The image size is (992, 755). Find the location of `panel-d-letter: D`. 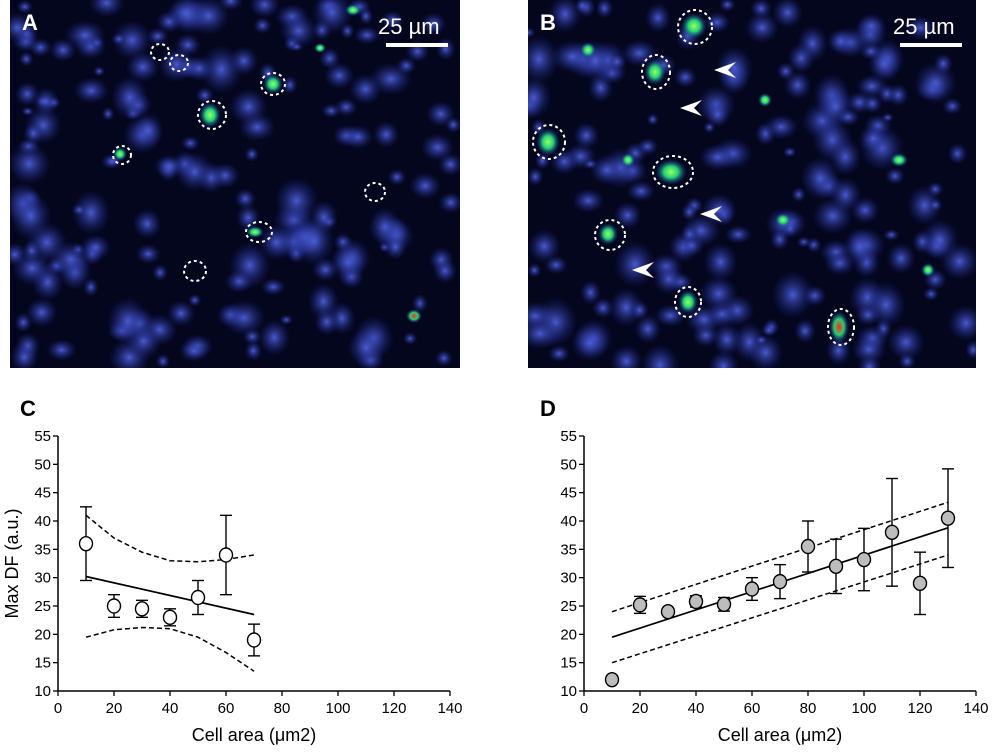

panel-d-letter: D is located at coordinates (548, 408).